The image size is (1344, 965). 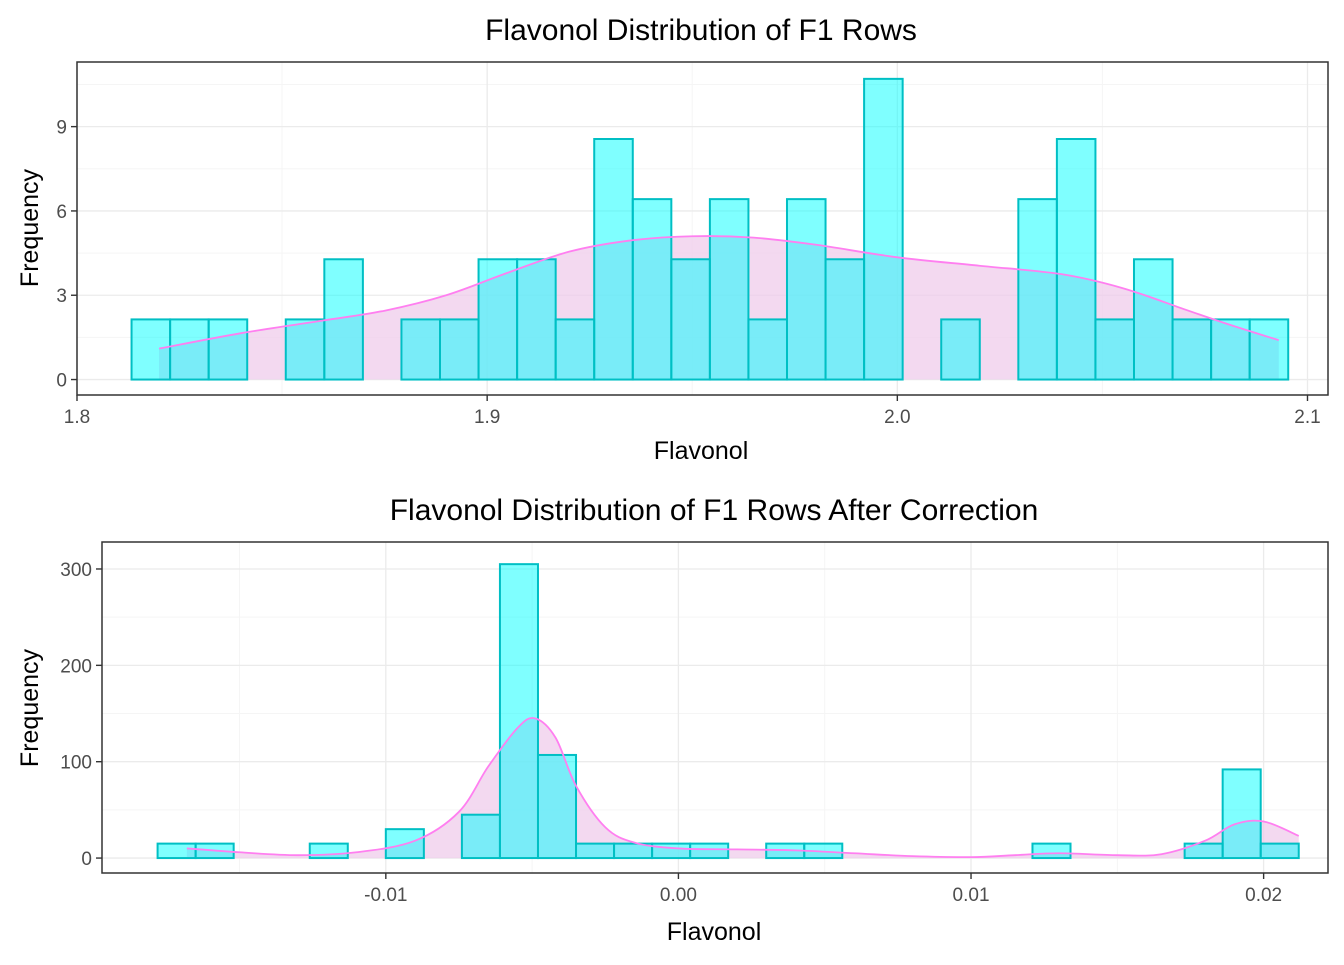 What do you see at coordinates (487, 417) in the screenshot?
I see `x-tick-label: 1.9` at bounding box center [487, 417].